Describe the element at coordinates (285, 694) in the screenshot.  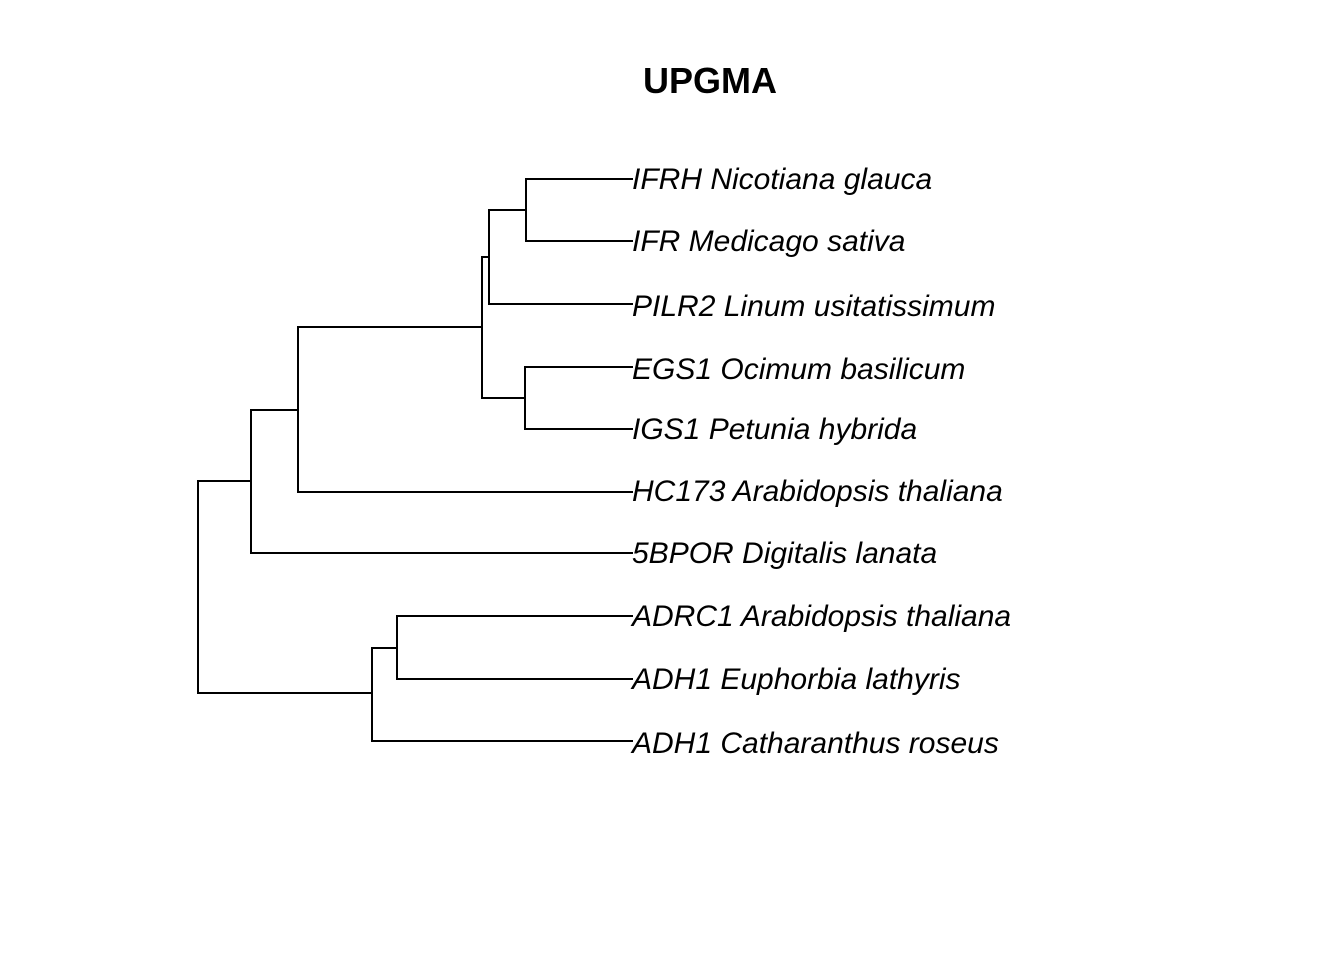
I see `branch-node-adh-cluster` at that location.